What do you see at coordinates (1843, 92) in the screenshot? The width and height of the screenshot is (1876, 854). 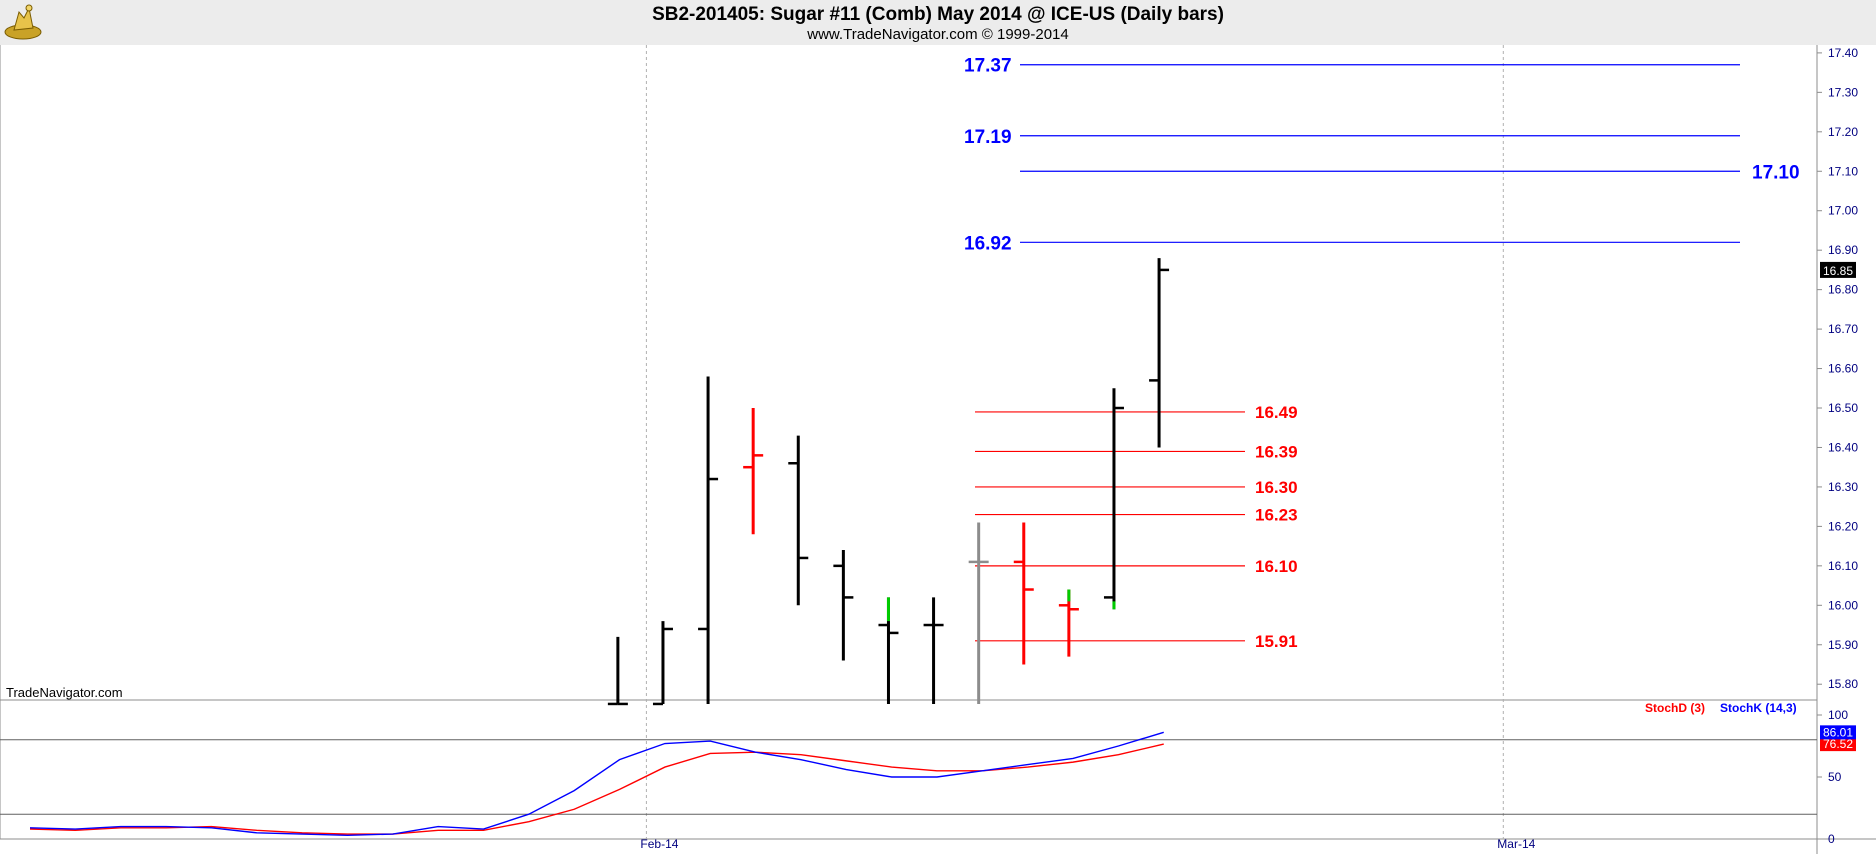 I see `y-tick-label: 17.30` at bounding box center [1843, 92].